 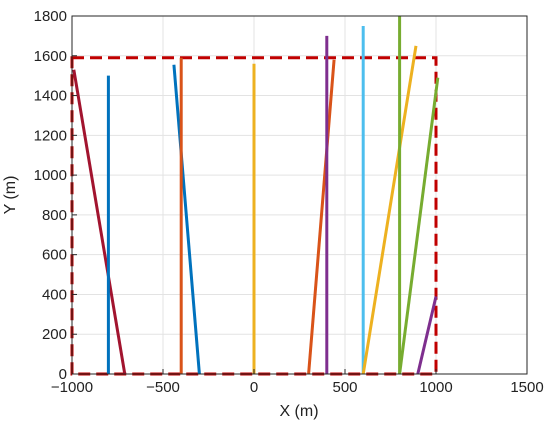 I want to click on x-tick-label: 500, so click(x=344, y=387).